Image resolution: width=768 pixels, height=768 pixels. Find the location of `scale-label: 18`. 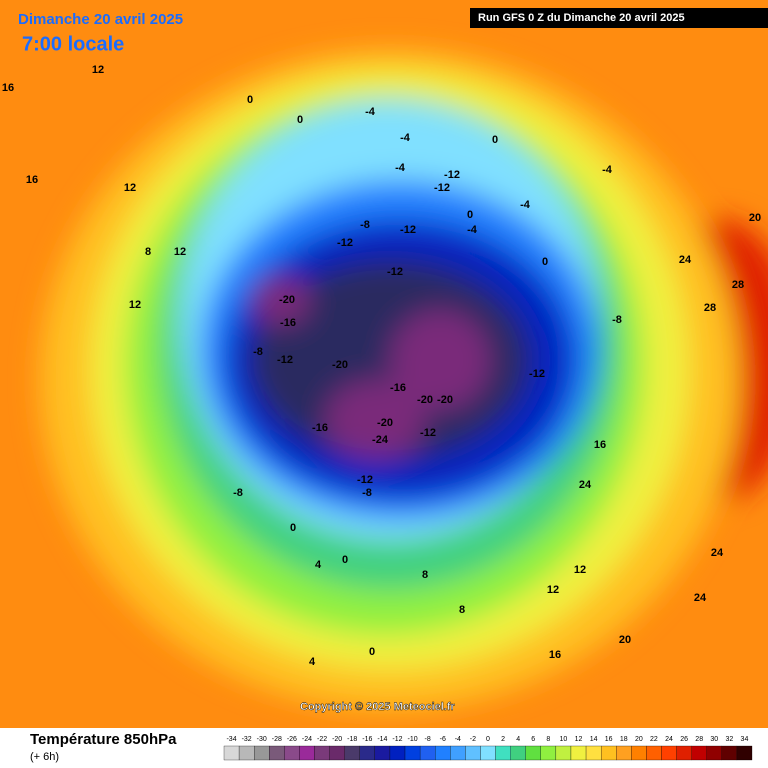

scale-label: 18 is located at coordinates (624, 739).